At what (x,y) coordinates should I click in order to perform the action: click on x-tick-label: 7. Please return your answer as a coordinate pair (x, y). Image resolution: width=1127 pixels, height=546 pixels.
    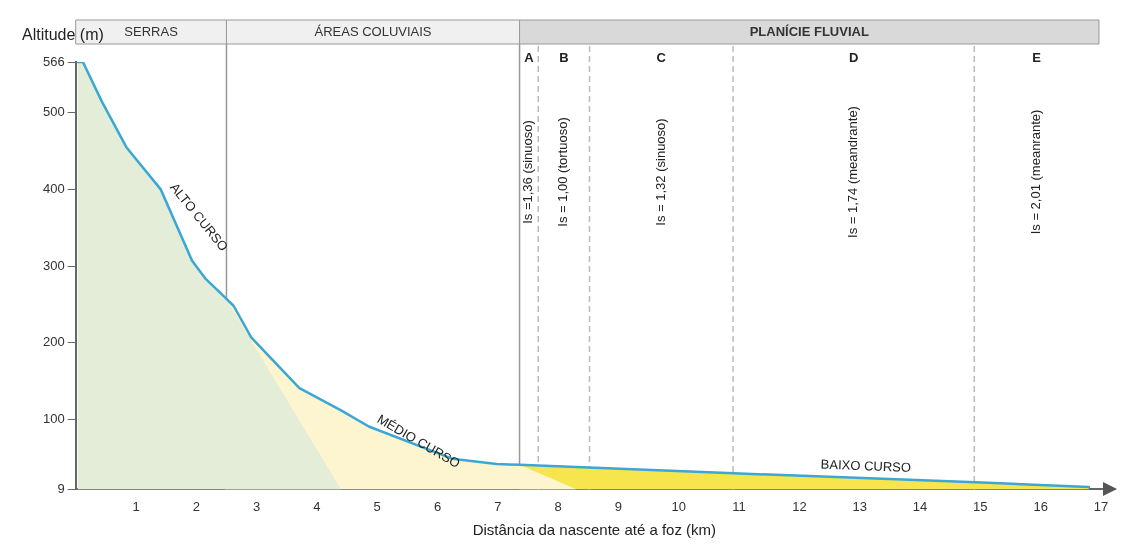
    Looking at the image, I should click on (498, 506).